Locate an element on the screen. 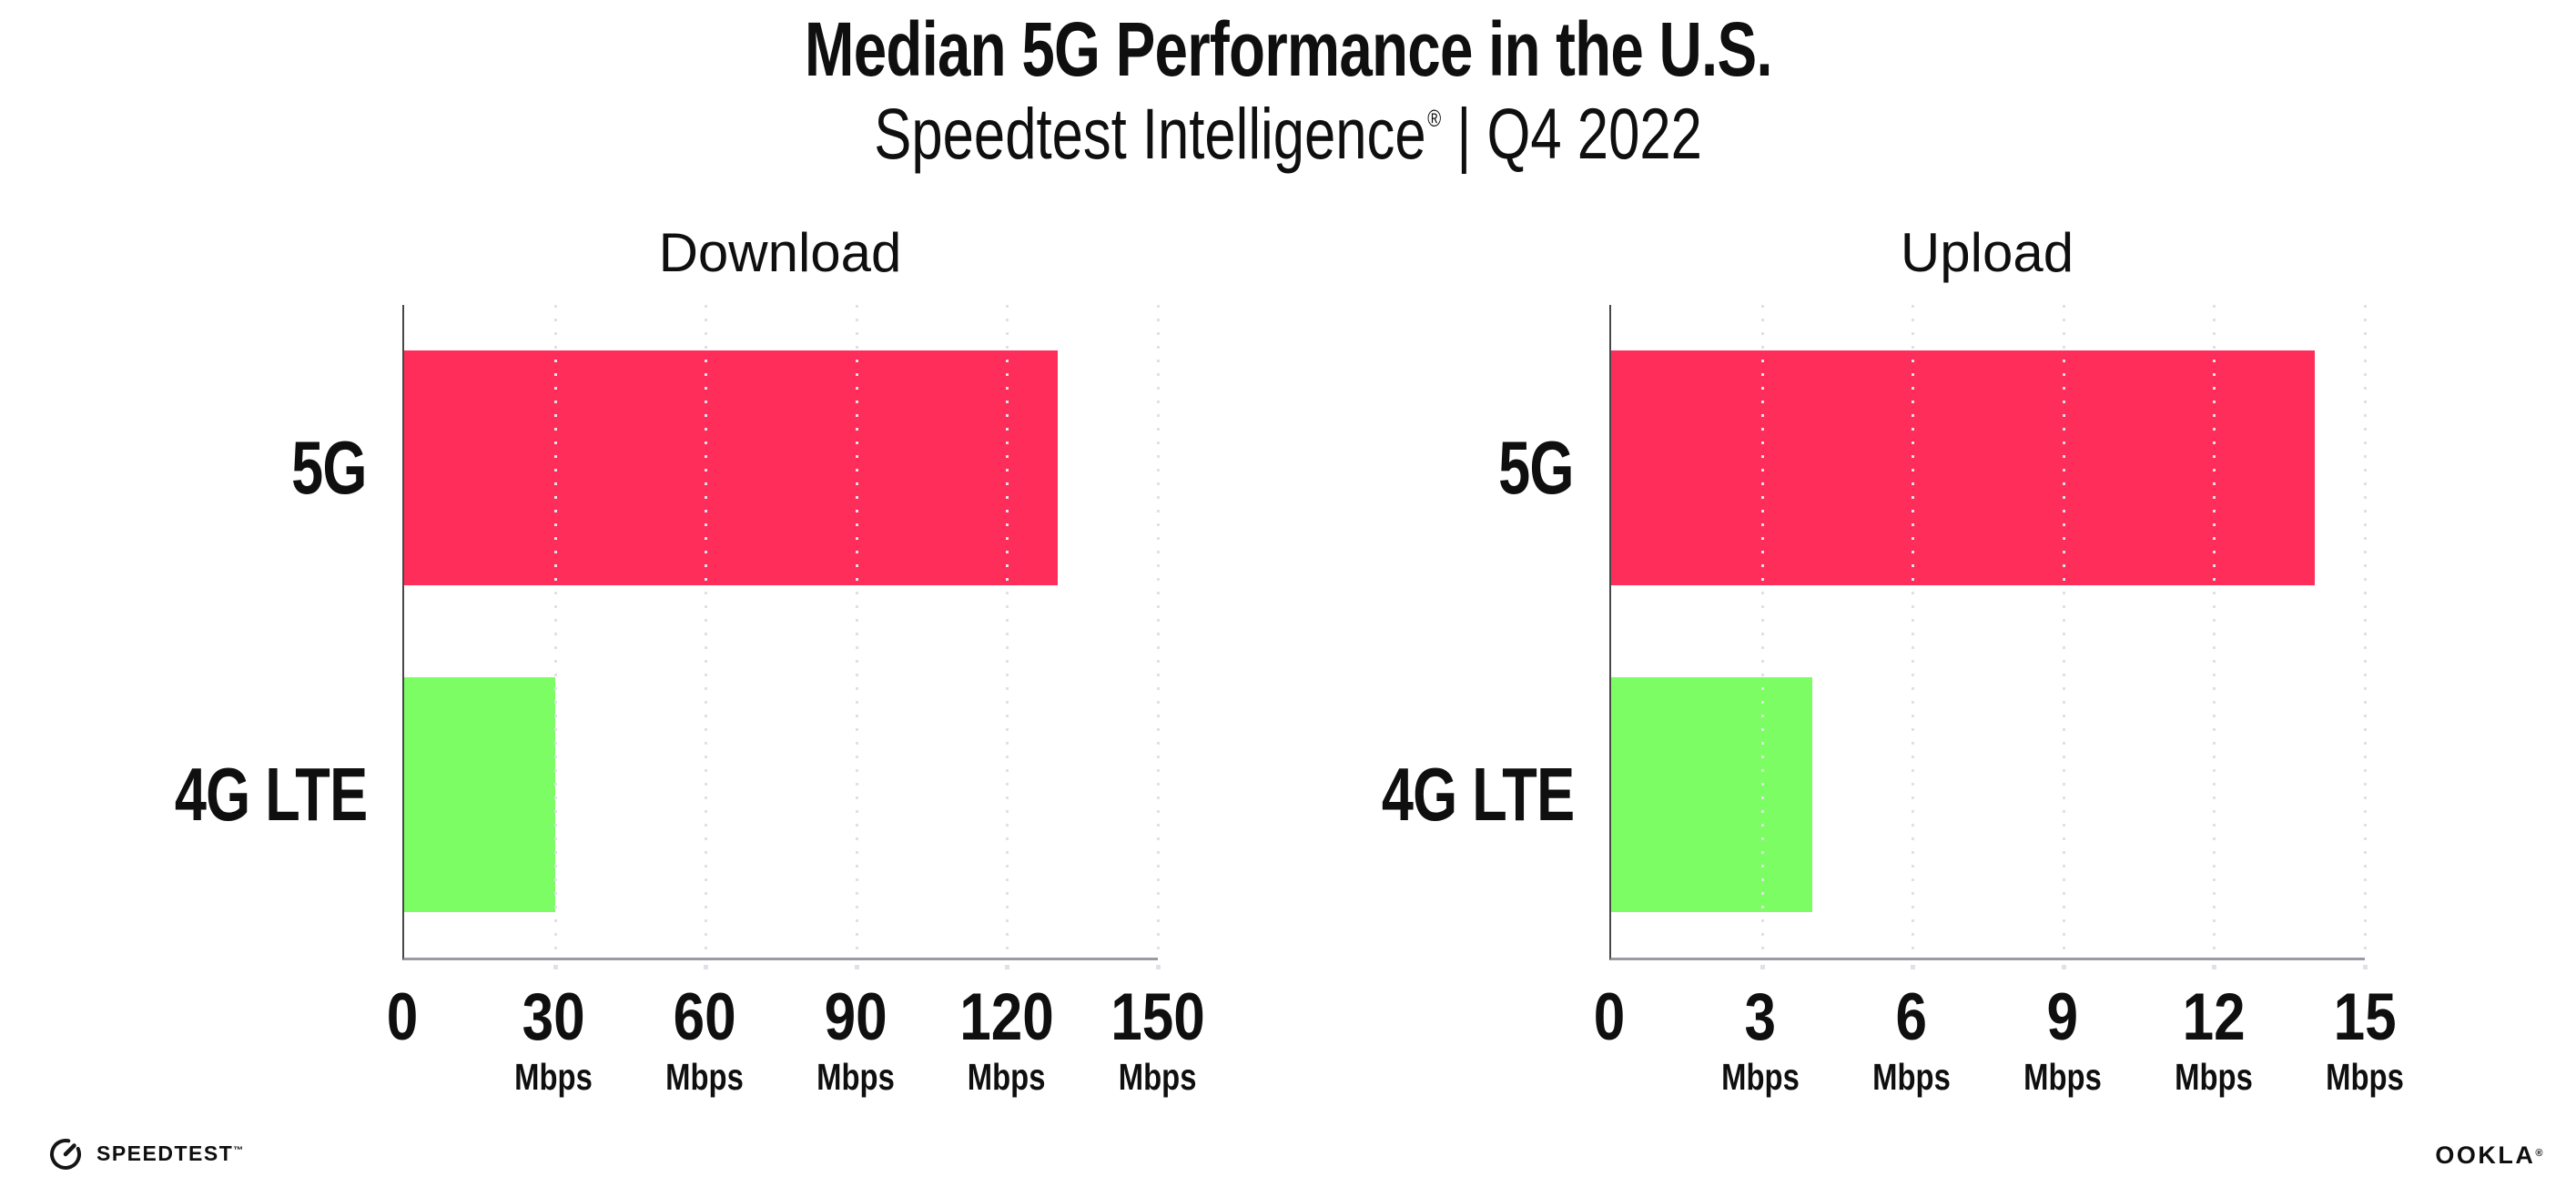  speedtest-gauge-icon is located at coordinates (66, 1153).